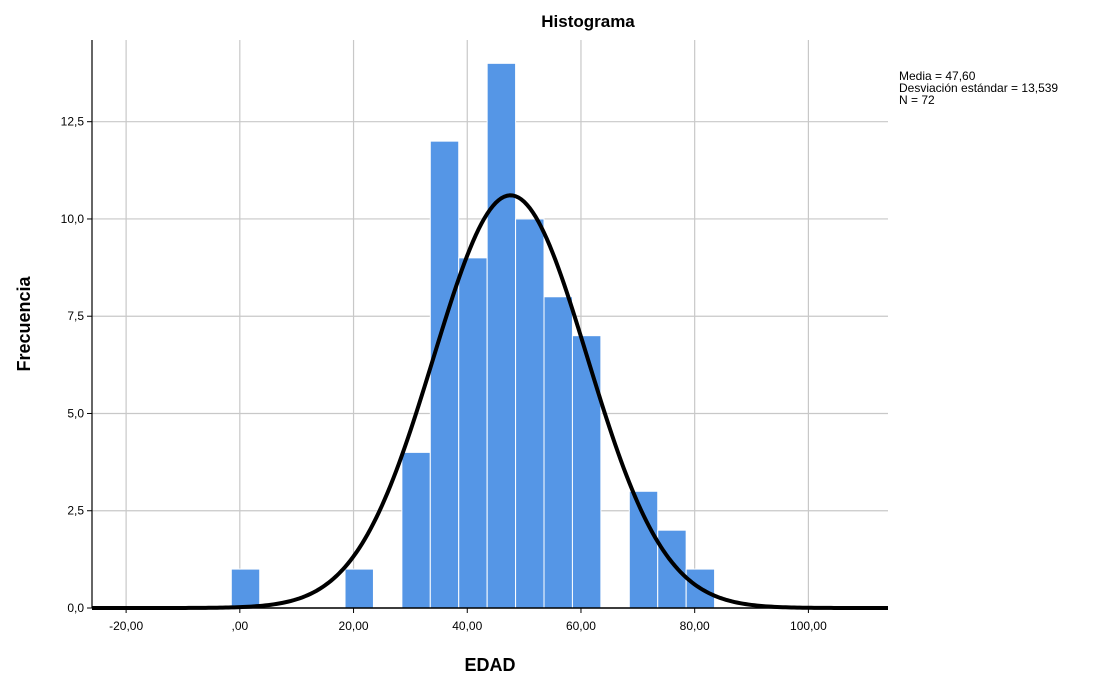 The width and height of the screenshot is (1108, 679). Describe the element at coordinates (73, 219) in the screenshot. I see `y-tick-label: 10,0` at that location.